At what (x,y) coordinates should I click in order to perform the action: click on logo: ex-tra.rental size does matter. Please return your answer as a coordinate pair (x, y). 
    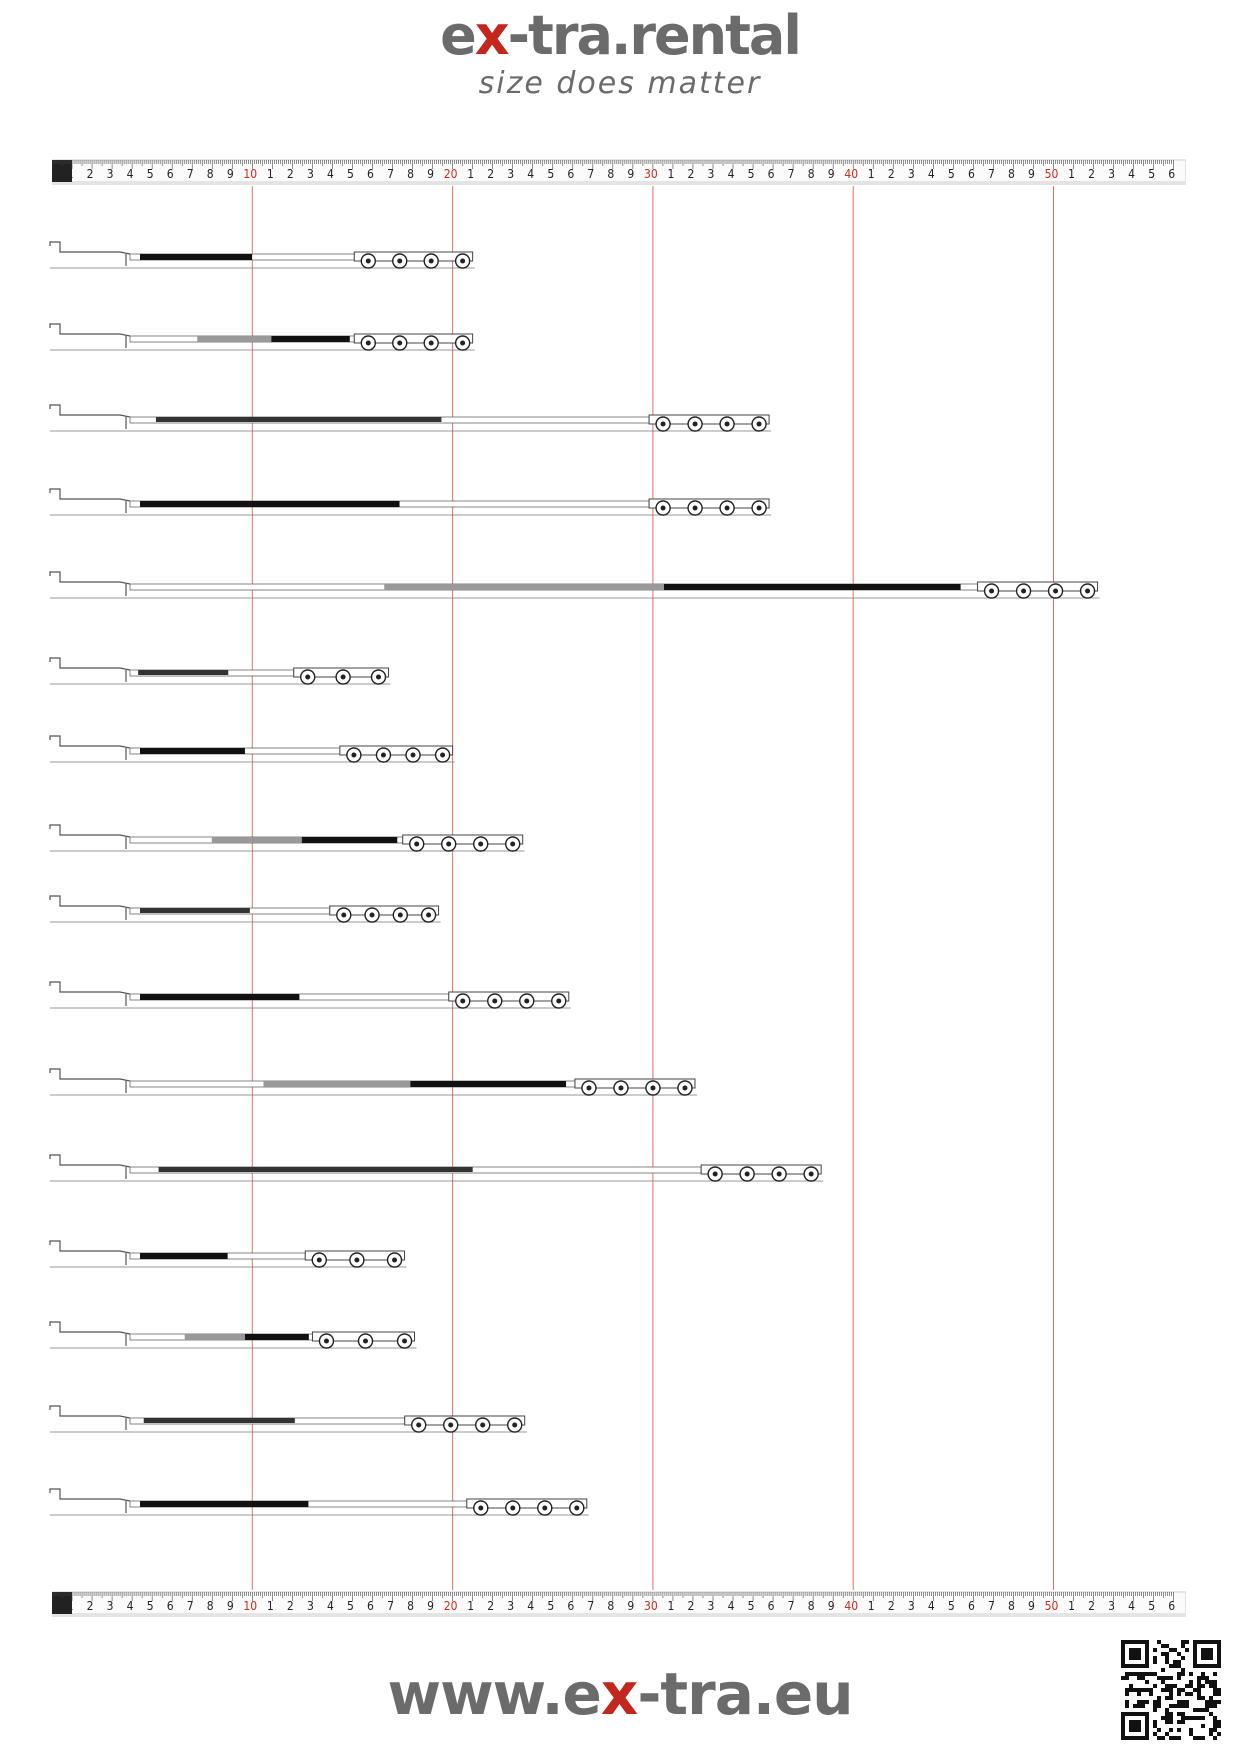
    Looking at the image, I should click on (620, 52).